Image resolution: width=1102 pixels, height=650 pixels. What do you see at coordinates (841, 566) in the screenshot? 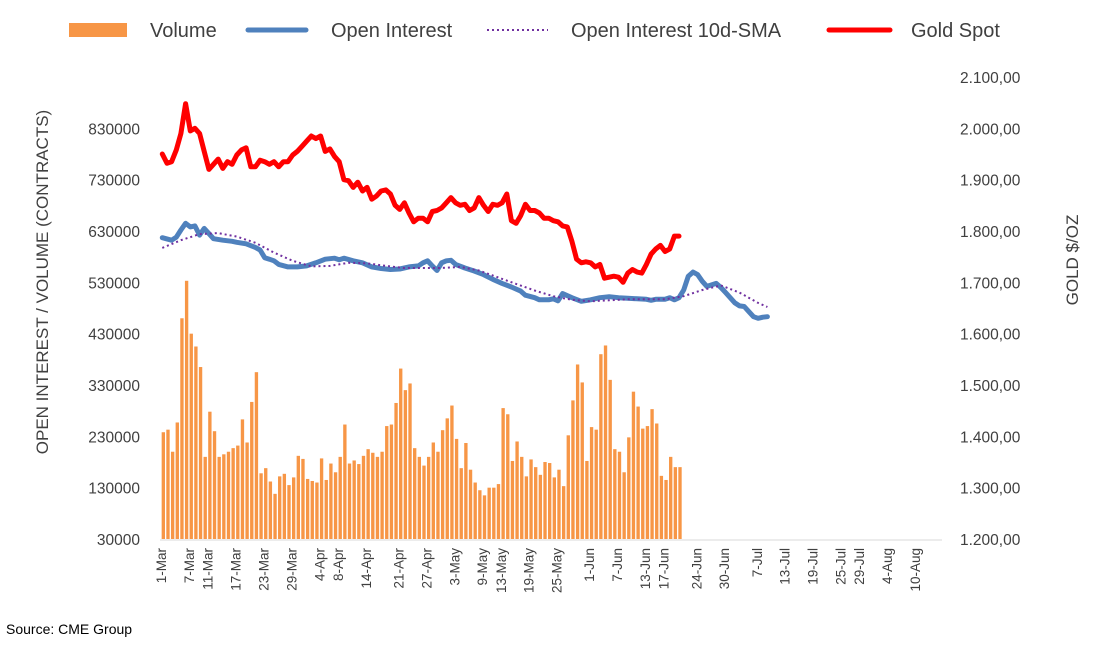
I see `x-tick-label: 25-Jul` at bounding box center [841, 566].